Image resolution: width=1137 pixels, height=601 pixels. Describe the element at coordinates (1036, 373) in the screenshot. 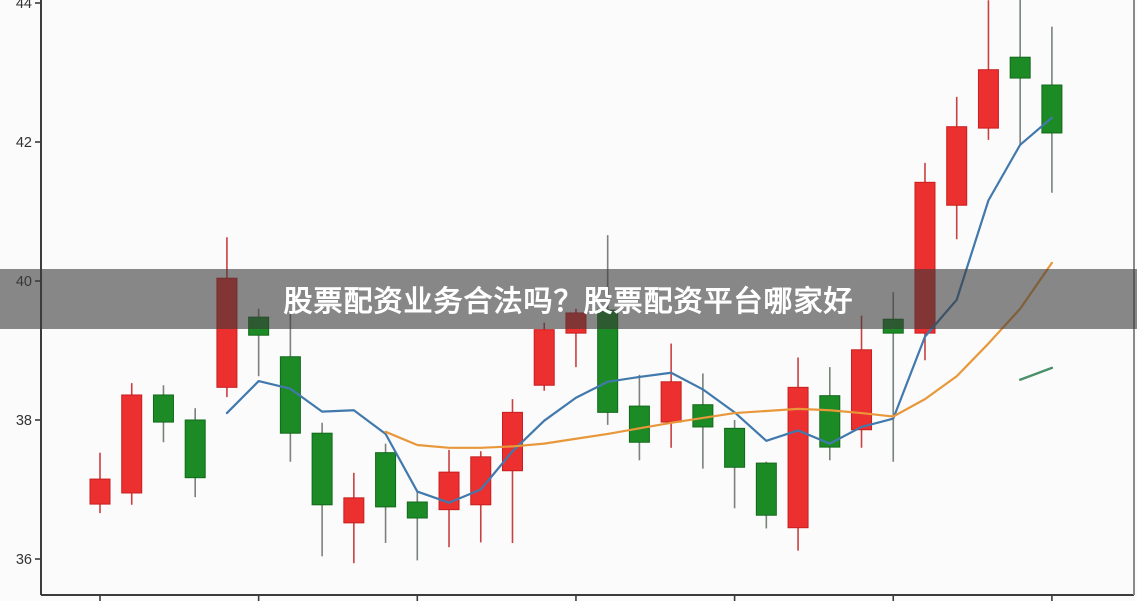

I see `ma-green-segment` at that location.